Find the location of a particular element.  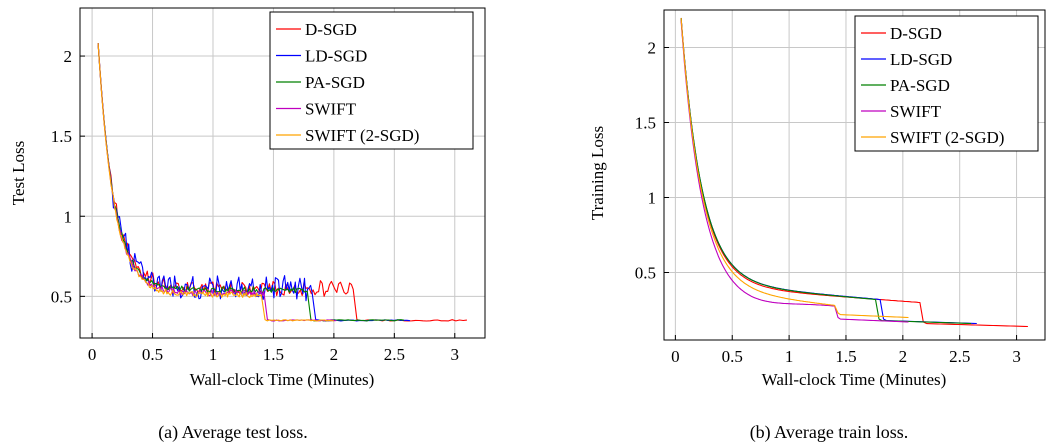

caption: (b) Average train loss. is located at coordinates (829, 432).